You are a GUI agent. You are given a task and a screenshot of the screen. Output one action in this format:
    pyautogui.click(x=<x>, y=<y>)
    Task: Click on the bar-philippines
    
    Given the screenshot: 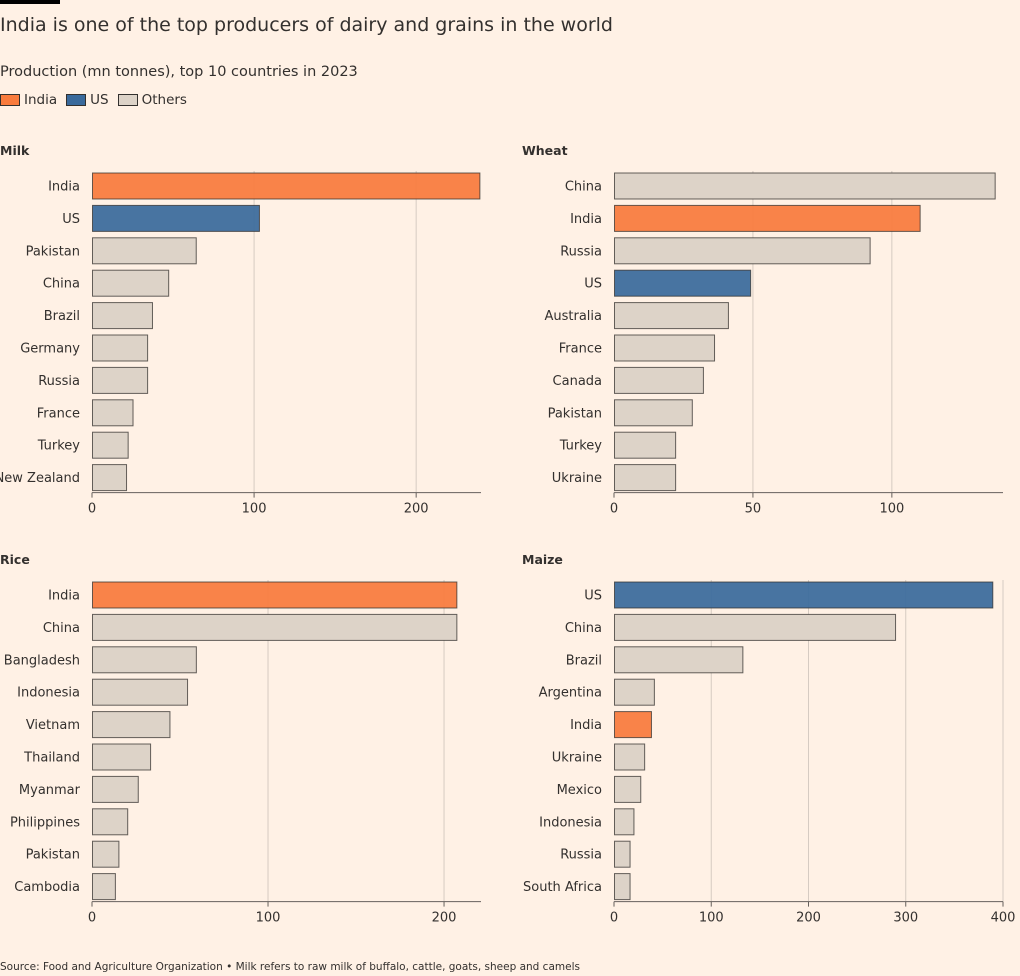 What is the action you would take?
    pyautogui.click(x=110, y=822)
    